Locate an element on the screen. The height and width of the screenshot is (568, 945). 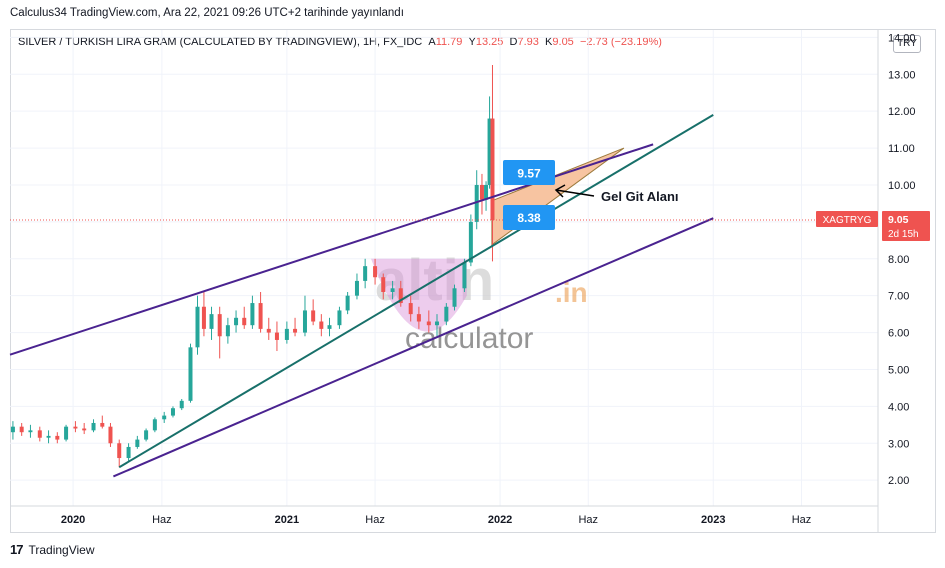
arrow-head is located at coordinates (560, 191).